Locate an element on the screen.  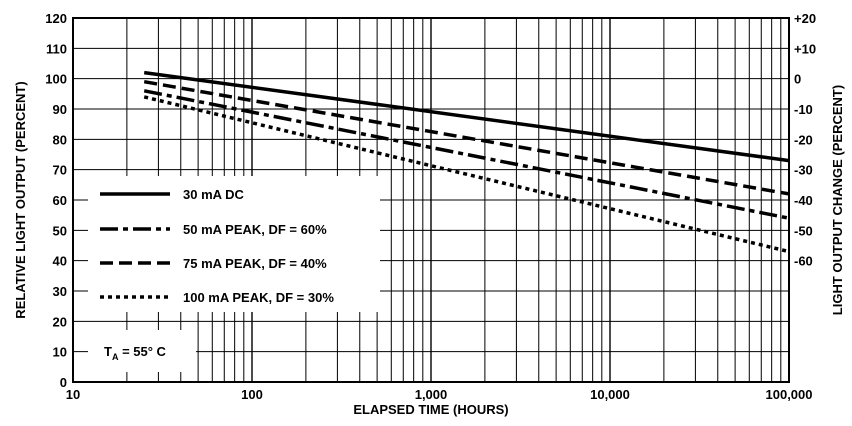
annotation-box is located at coordinates (142, 351).